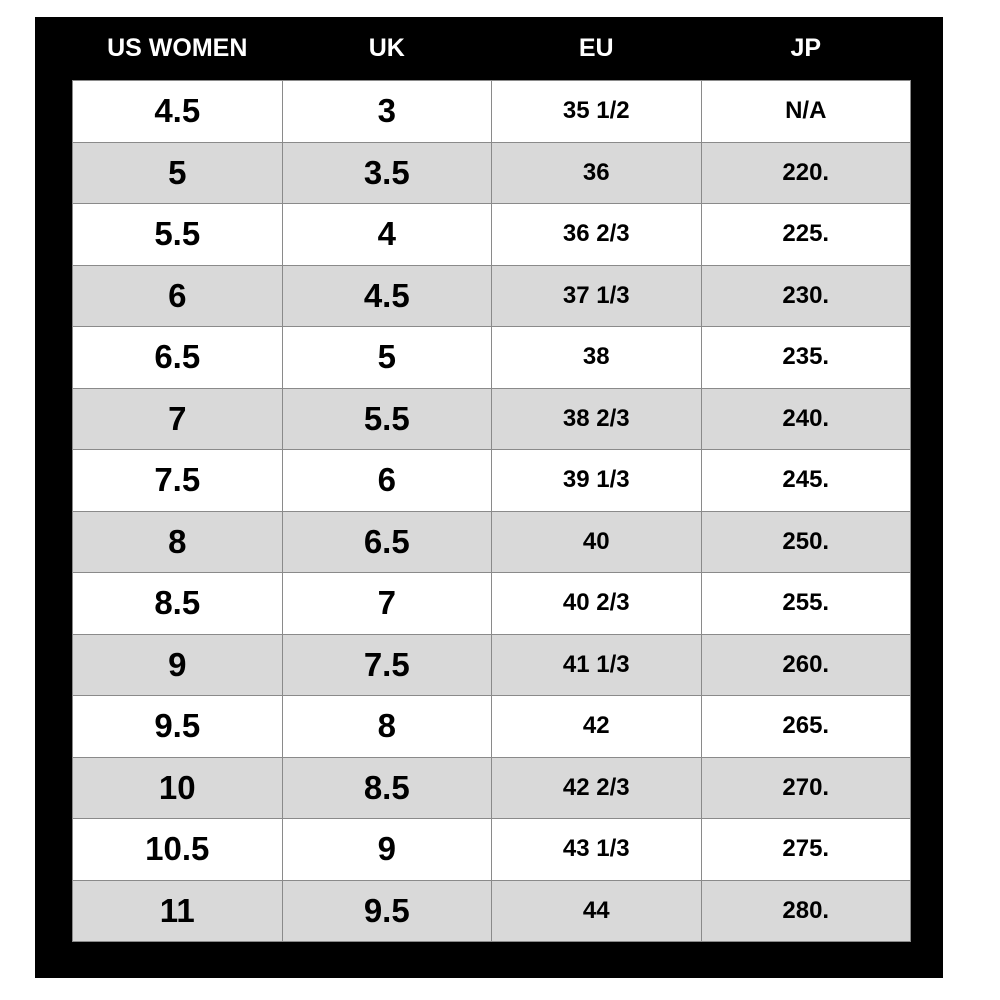  I want to click on size-cell: 40 2/3, so click(596, 603).